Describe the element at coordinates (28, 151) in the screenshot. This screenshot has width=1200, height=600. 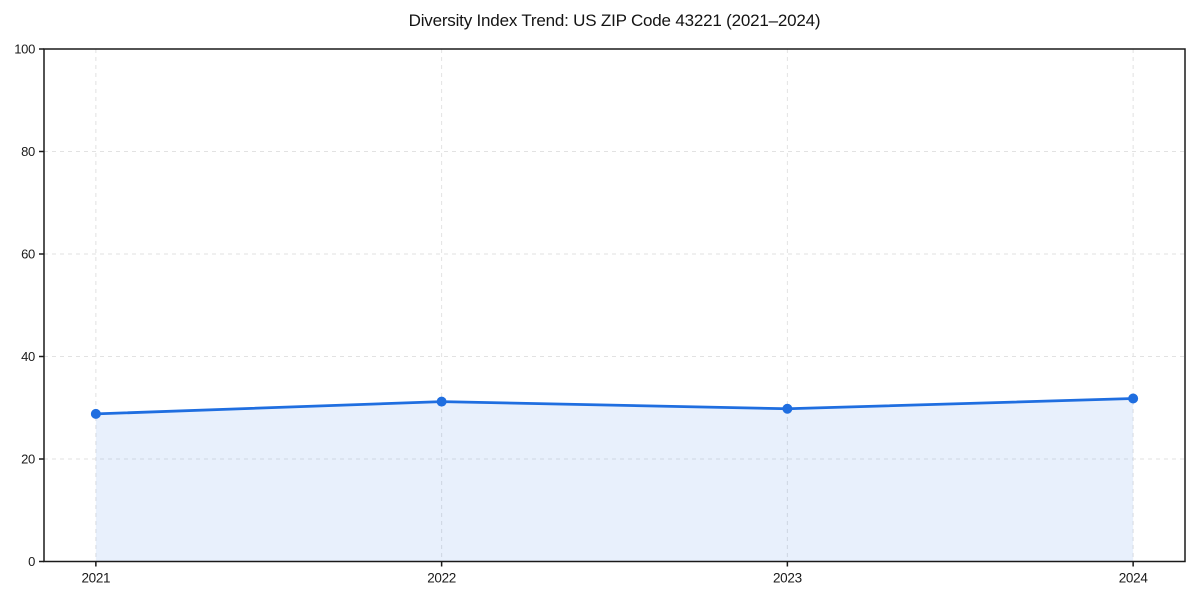
I see `y-tick-label: 80` at that location.